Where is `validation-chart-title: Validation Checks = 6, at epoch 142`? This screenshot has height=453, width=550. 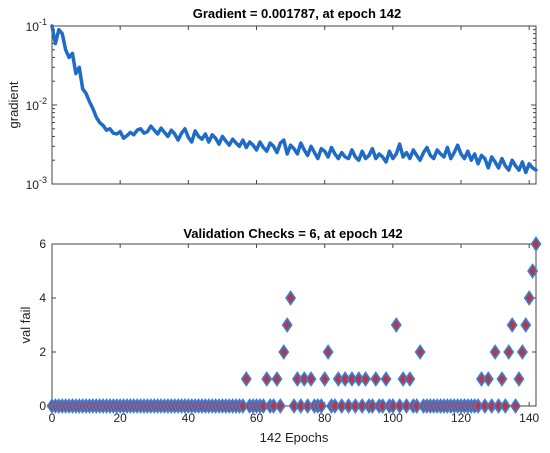
validation-chart-title: Validation Checks = 6, at epoch 142 is located at coordinates (292, 233).